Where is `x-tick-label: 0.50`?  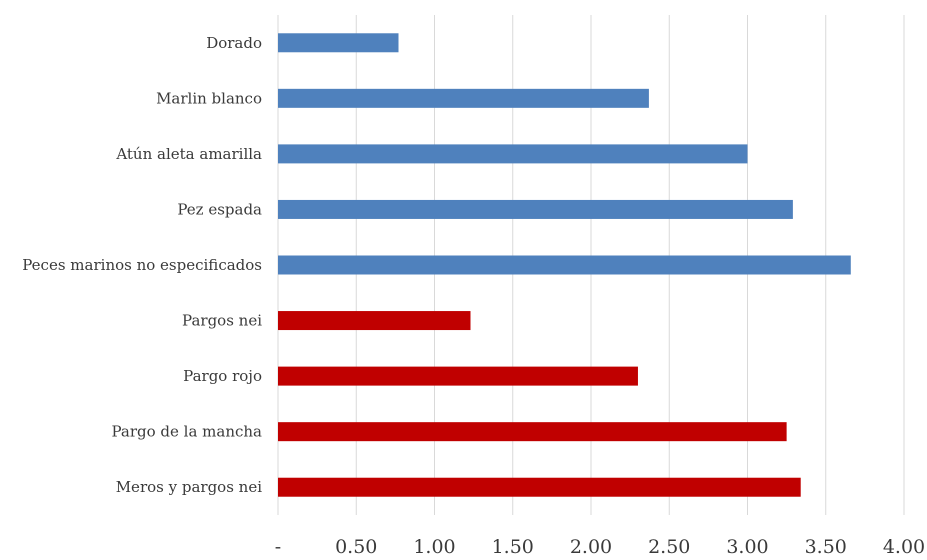 x-tick-label: 0.50 is located at coordinates (356, 547).